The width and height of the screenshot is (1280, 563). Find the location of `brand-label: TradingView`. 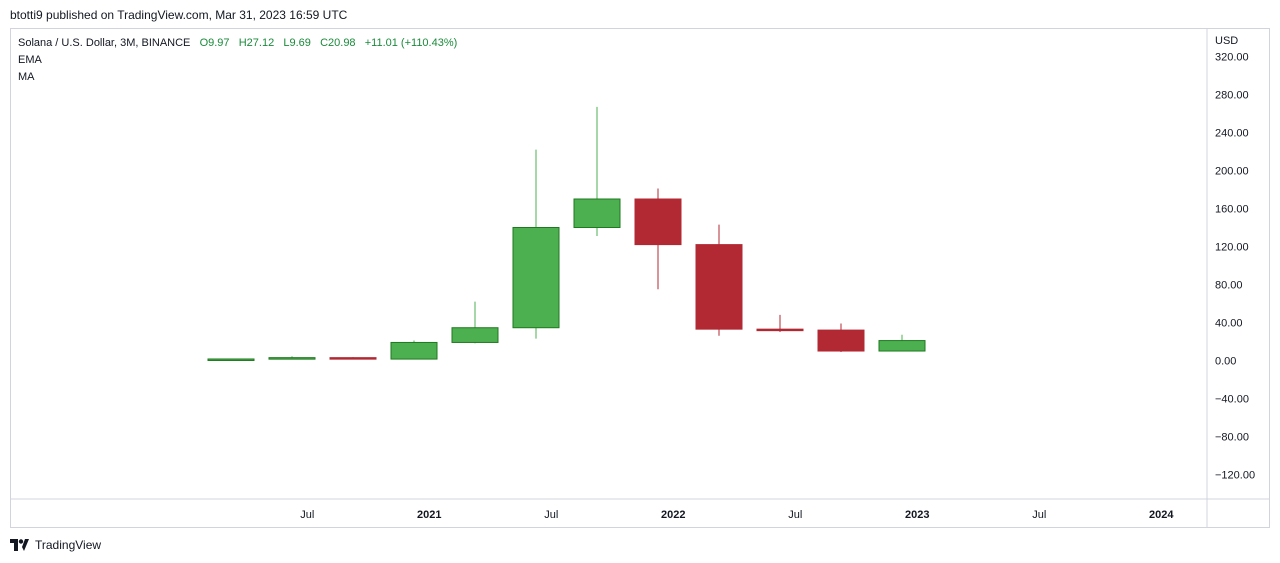

brand-label: TradingView is located at coordinates (68, 545).